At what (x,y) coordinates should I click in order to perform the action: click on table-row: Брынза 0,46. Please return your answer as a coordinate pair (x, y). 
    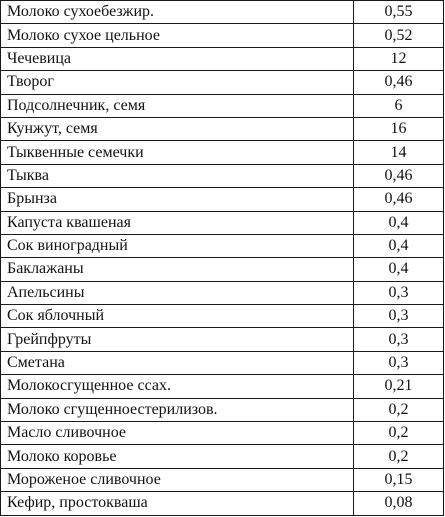
    Looking at the image, I should click on (222, 199).